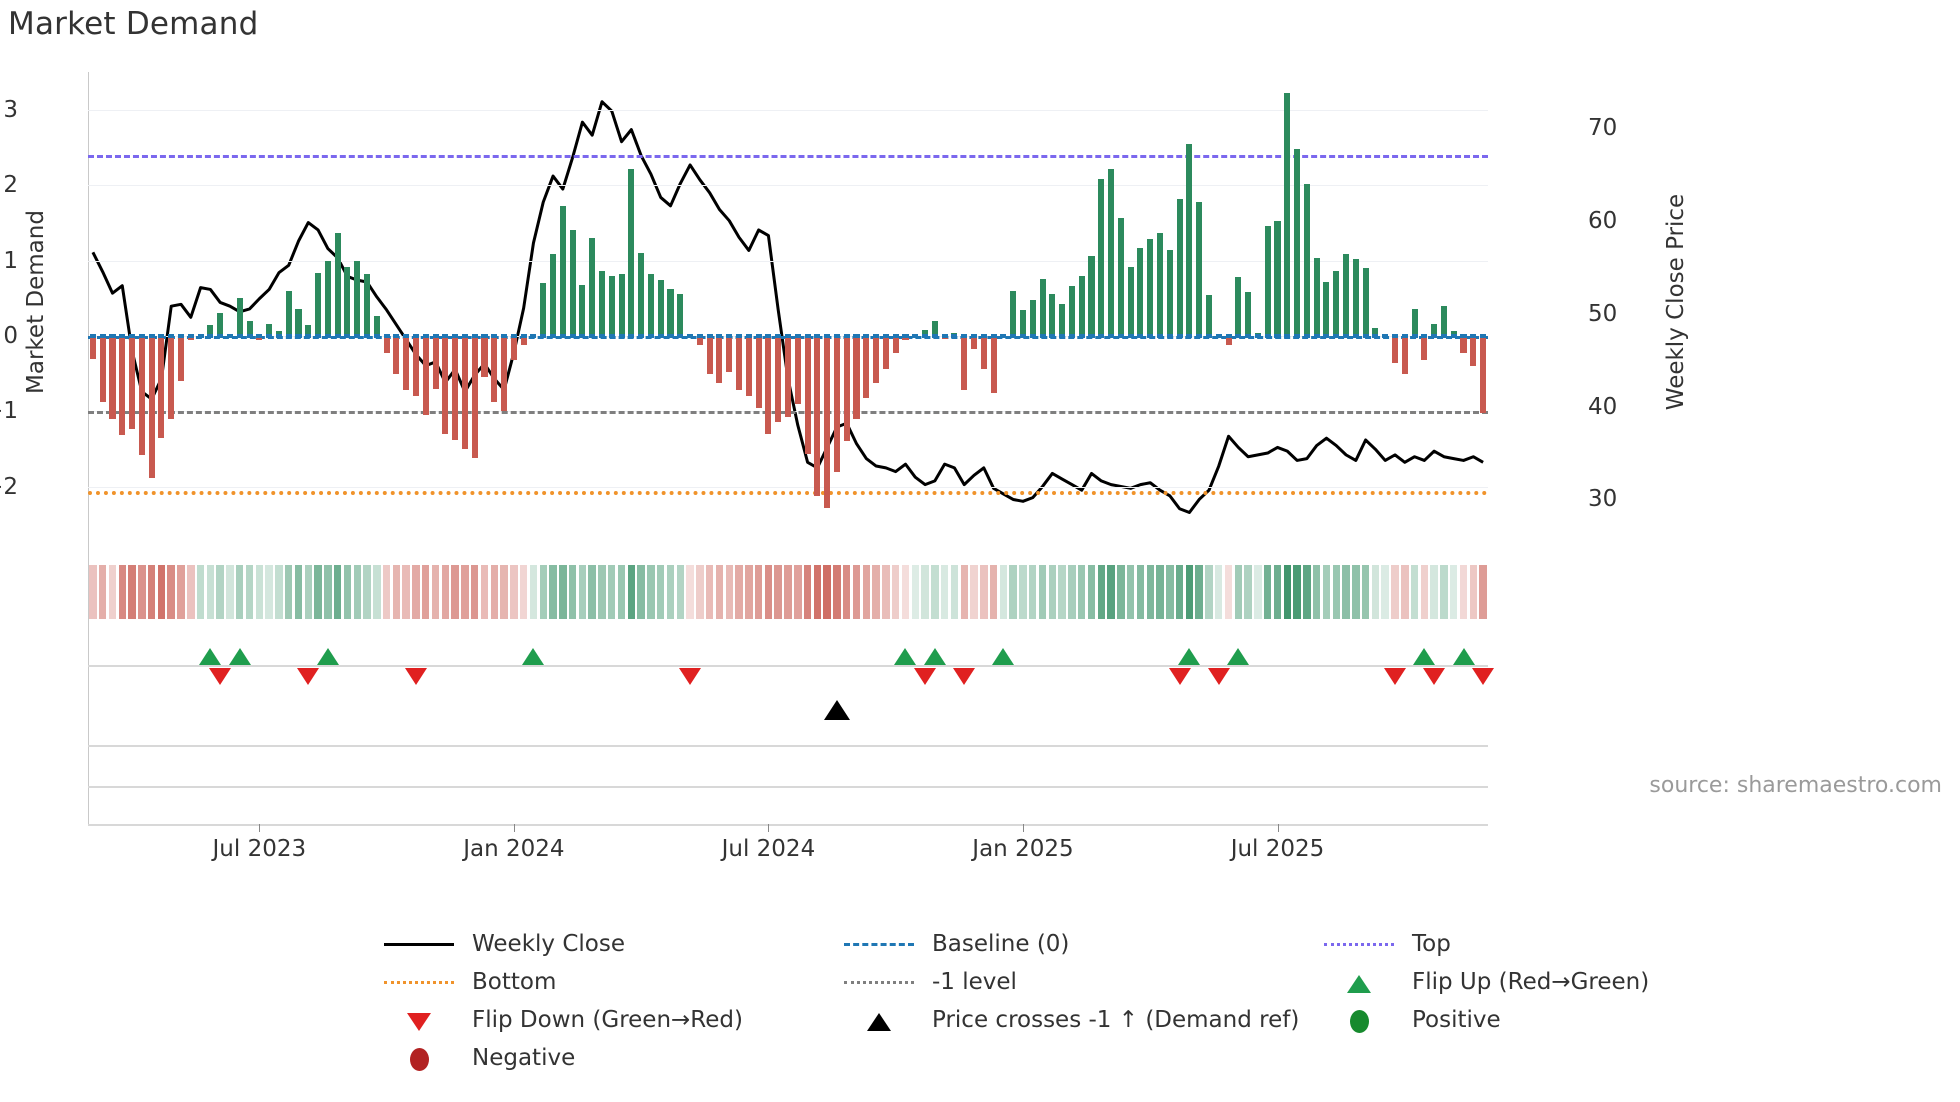  I want to click on legend-item: Baseline (0), so click(1080, 944).